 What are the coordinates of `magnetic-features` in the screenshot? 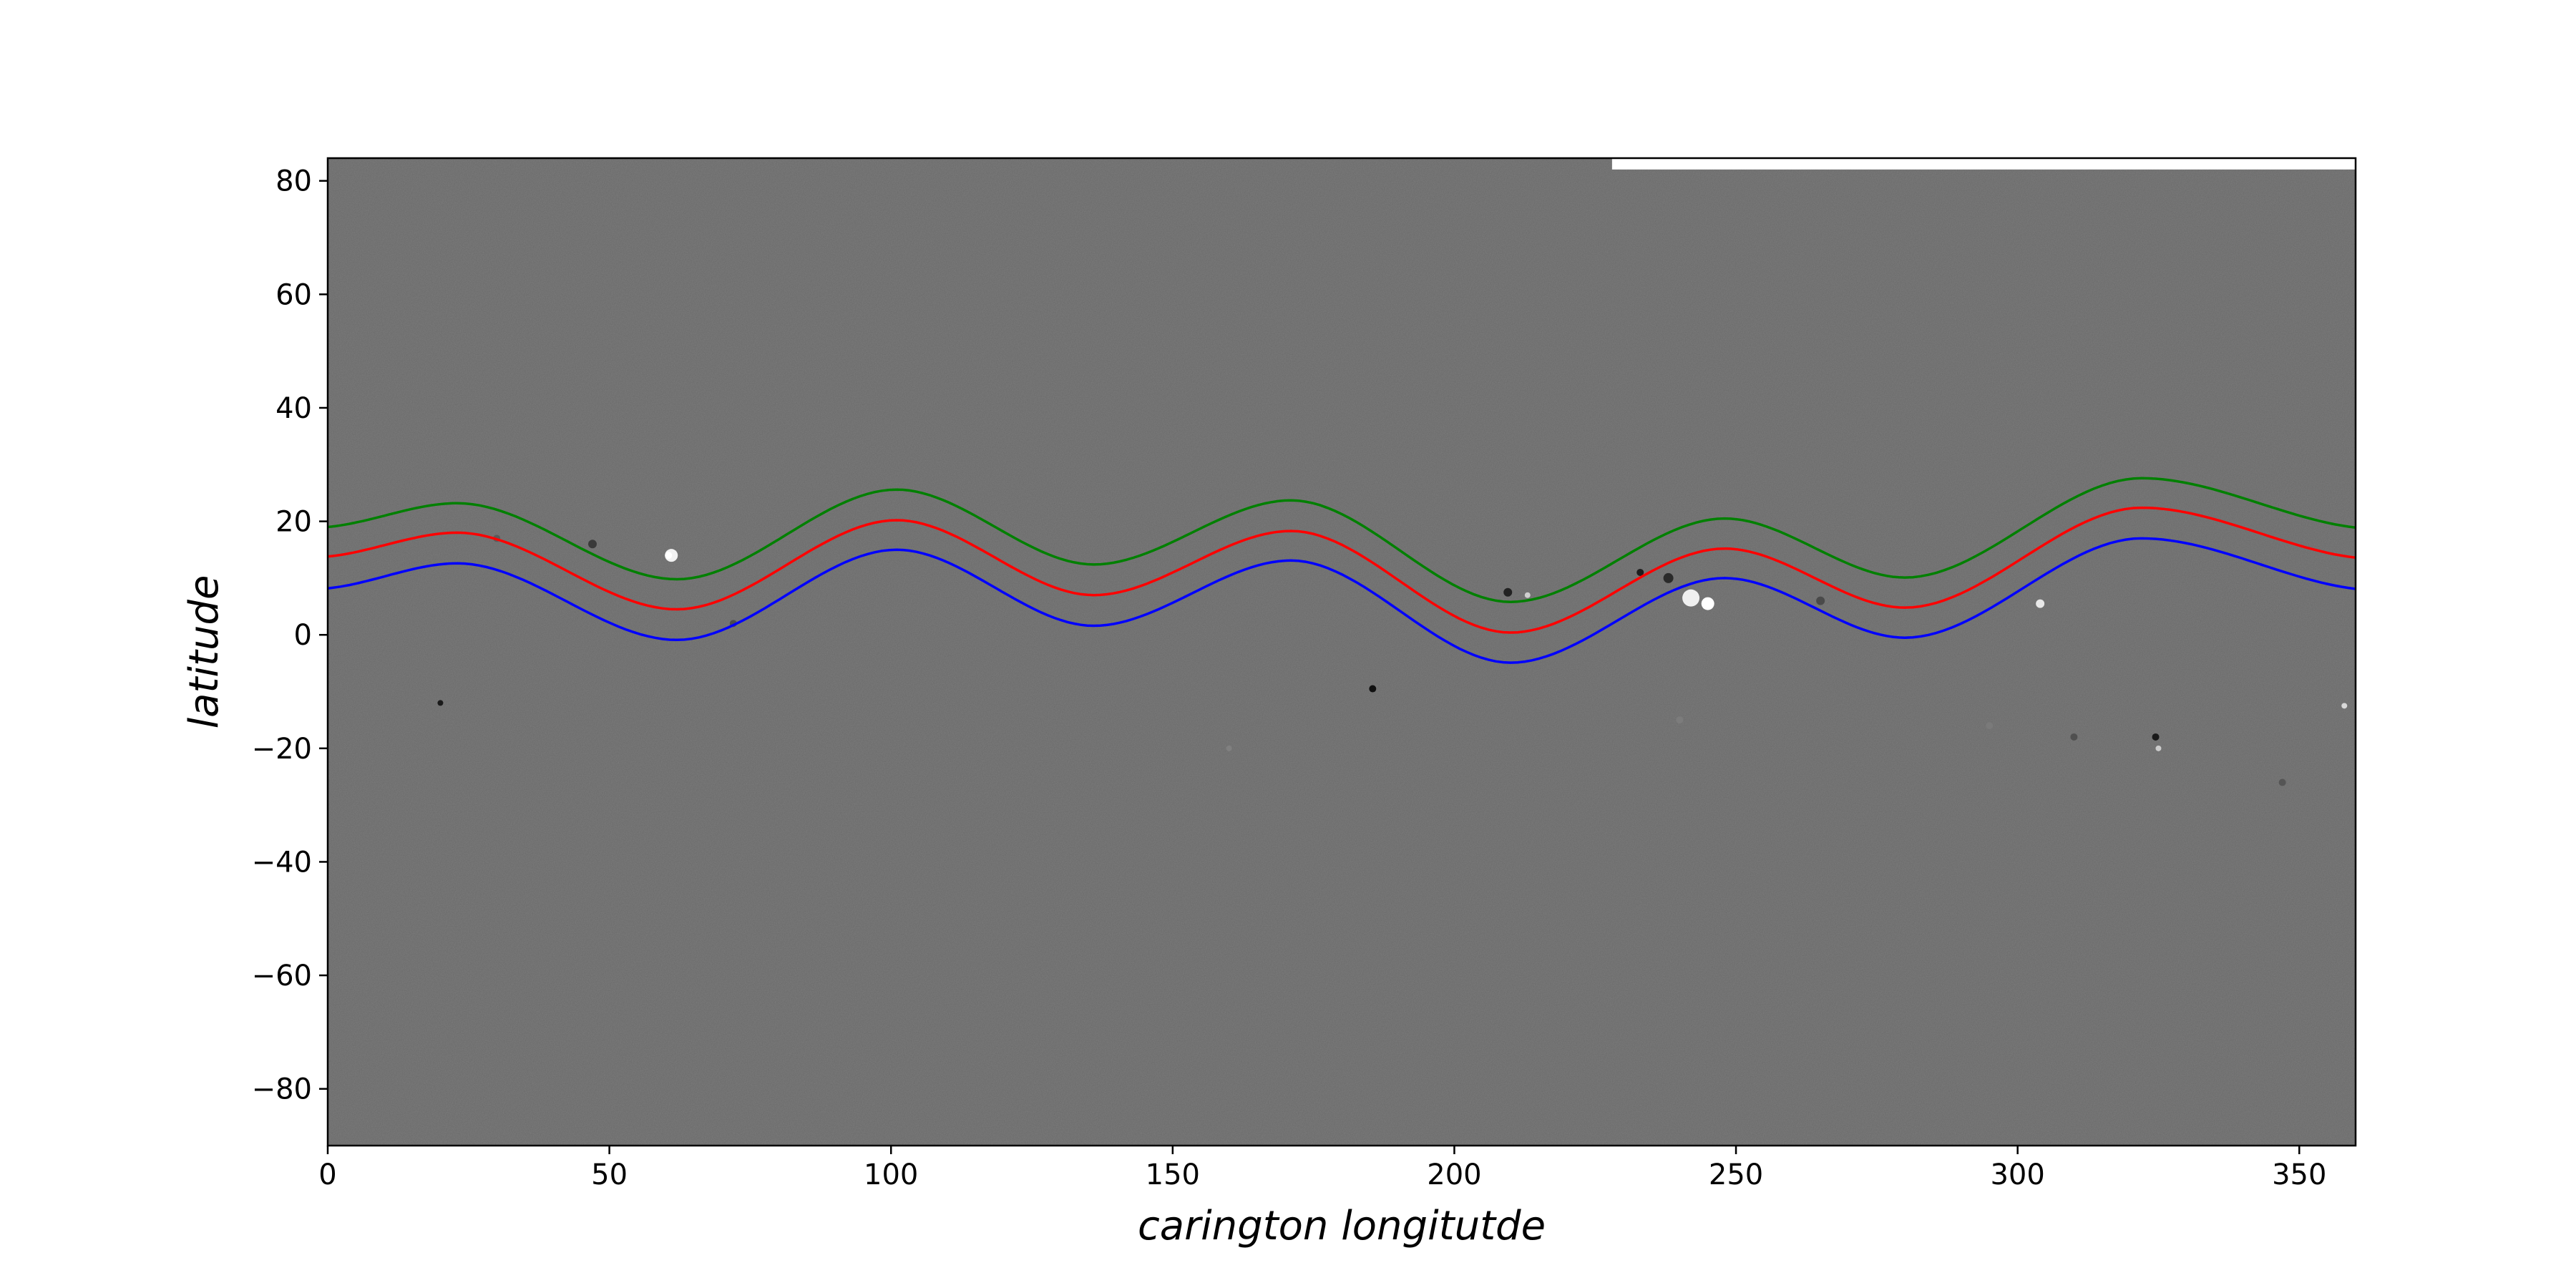 It's located at (1392, 660).